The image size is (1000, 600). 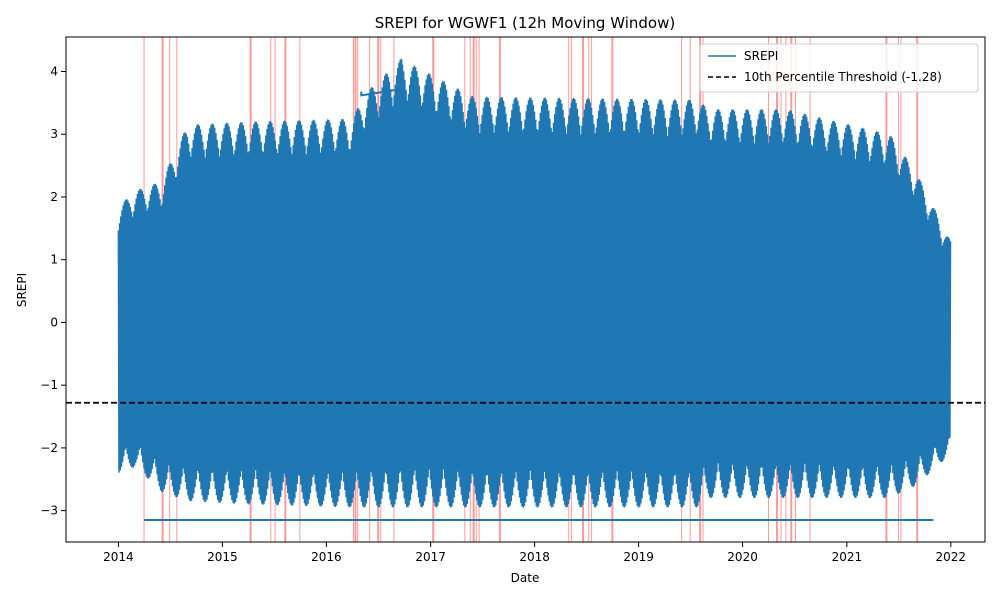 What do you see at coordinates (54, 260) in the screenshot?
I see `y-tick-label: 1` at bounding box center [54, 260].